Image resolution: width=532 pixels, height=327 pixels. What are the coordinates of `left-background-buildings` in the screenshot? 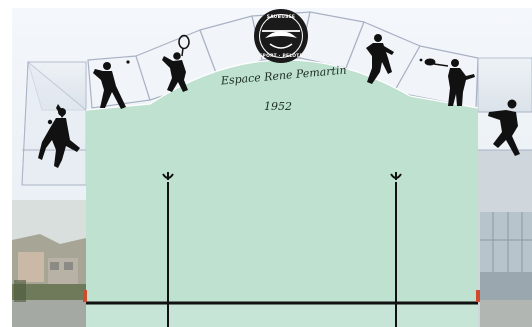 It's located at (49, 263).